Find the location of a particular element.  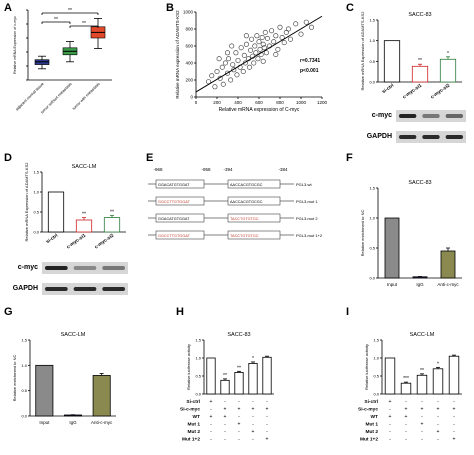

h-y-label: Relative luciferase activity is located at coordinates (188, 367).